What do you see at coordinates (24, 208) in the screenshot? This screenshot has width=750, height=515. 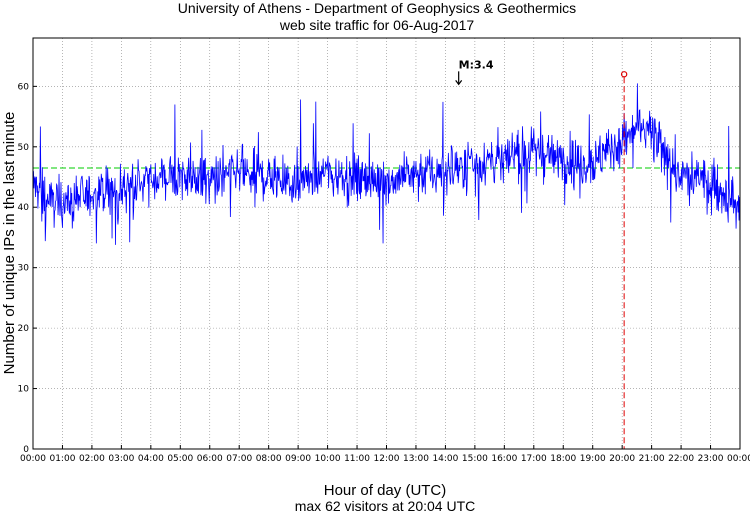 I see `y-tick-label: 40` at bounding box center [24, 208].